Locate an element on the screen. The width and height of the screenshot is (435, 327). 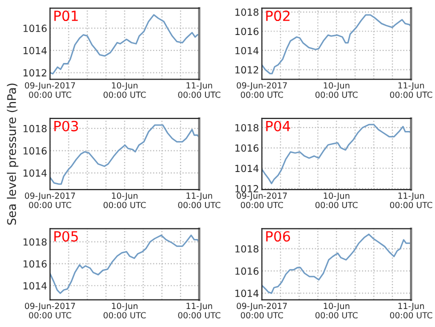
chart-title: P06 is located at coordinates (278, 236).